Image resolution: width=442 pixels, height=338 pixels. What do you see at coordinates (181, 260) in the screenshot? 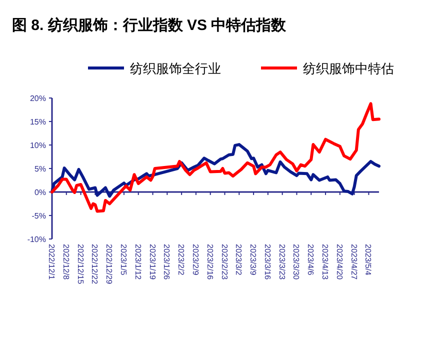
I see `x-tick-label: 2023/2/2` at bounding box center [181, 260].